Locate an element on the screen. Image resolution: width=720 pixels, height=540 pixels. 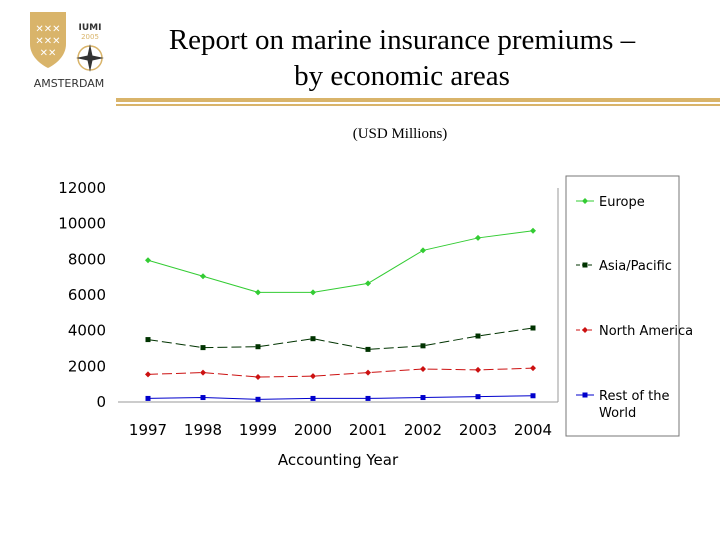
legend-label: Rest of the World is located at coordinates (634, 405).